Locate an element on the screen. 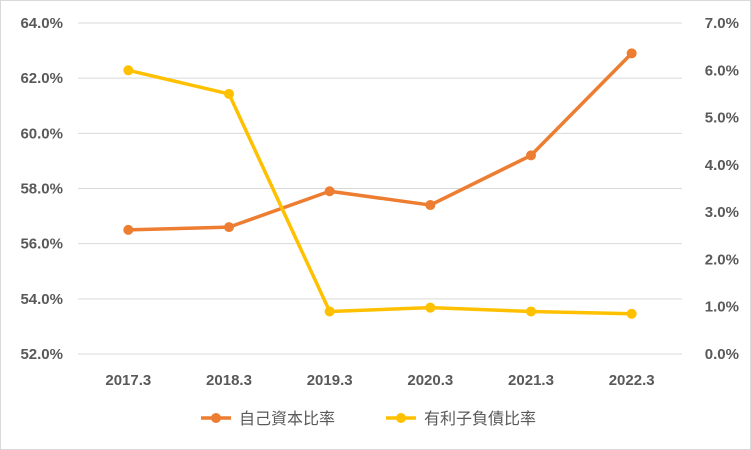  left-tick-label: 64.0% is located at coordinates (41, 23).